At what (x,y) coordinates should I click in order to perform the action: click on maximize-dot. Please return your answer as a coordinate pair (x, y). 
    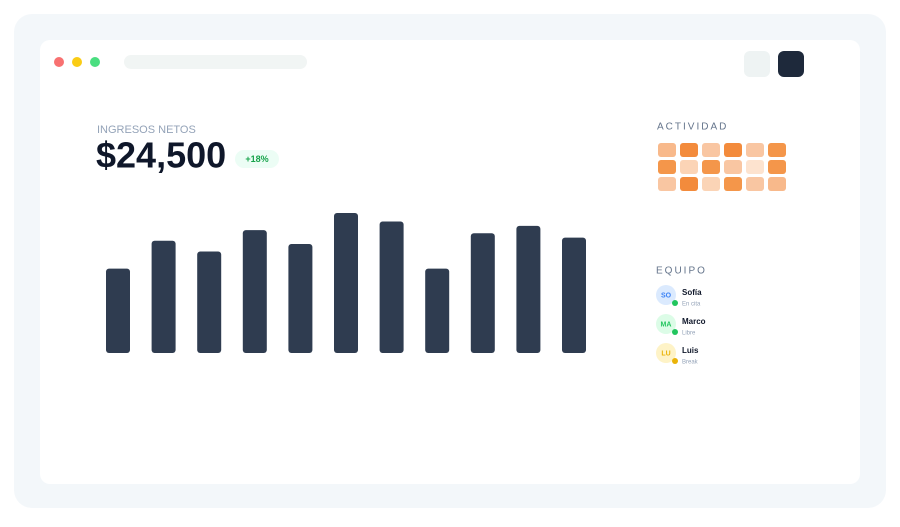
    Looking at the image, I should click on (95, 62).